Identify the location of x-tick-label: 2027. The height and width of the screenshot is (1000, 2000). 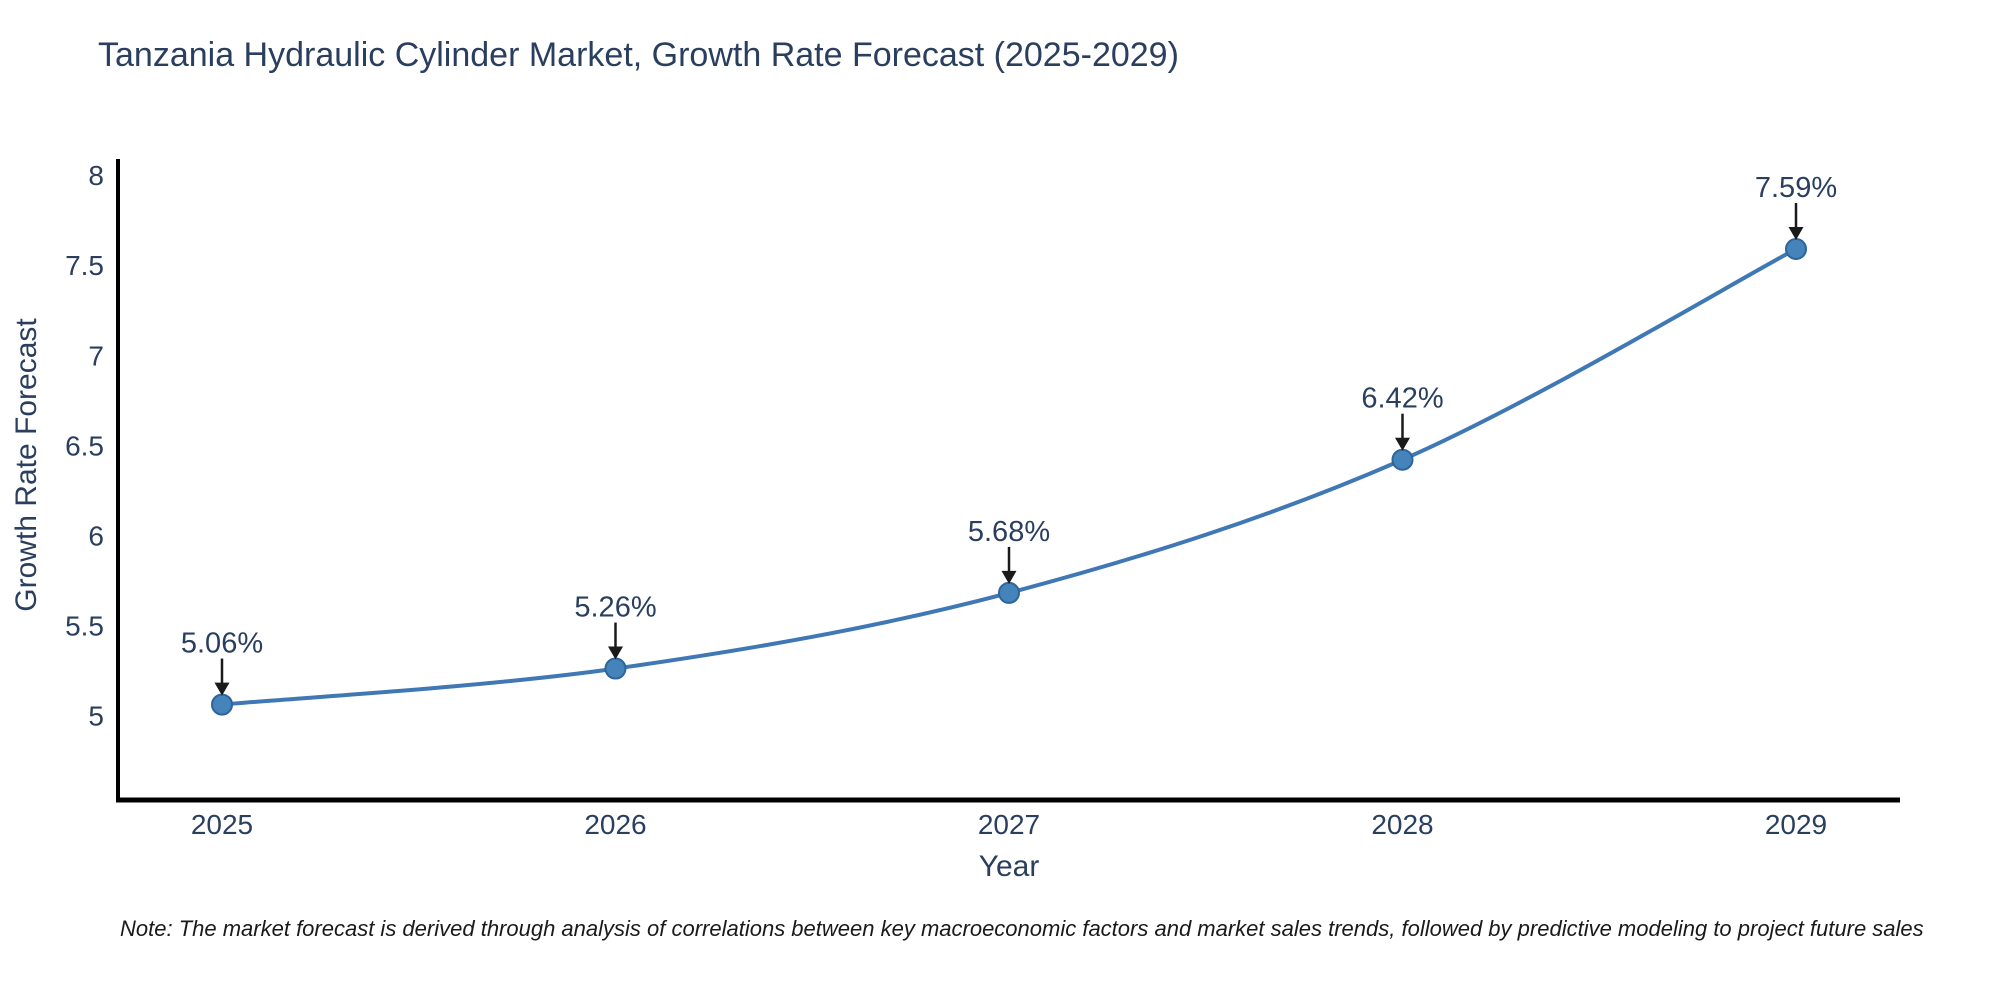
(1009, 824).